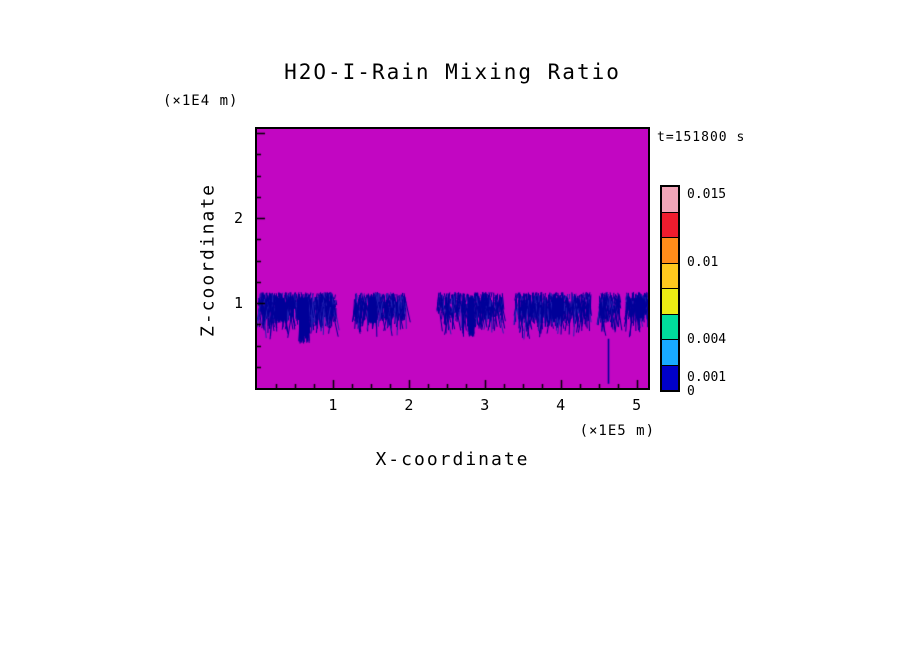 This screenshot has width=904, height=654. What do you see at coordinates (637, 405) in the screenshot?
I see `x-tick-label: 5` at bounding box center [637, 405].